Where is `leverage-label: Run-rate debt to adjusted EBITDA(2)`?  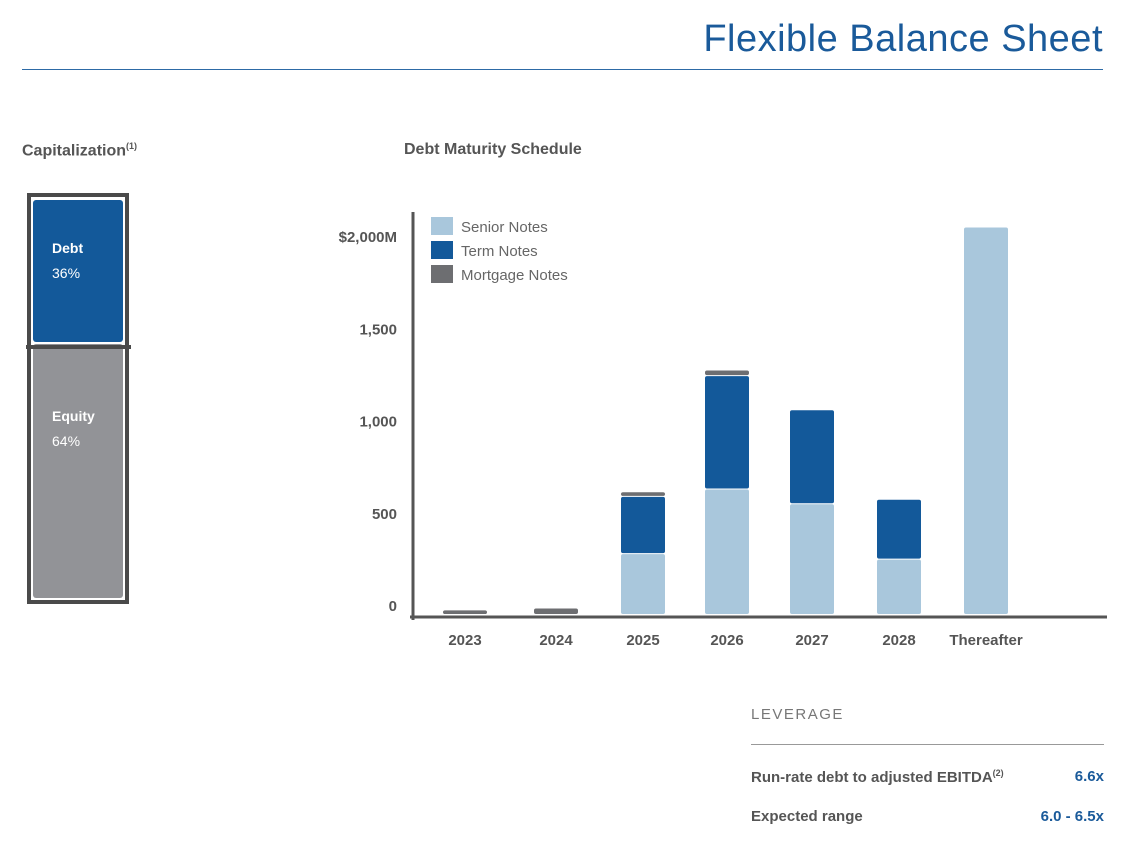
leverage-label: Run-rate debt to adjusted EBITDA(2) is located at coordinates (877, 777).